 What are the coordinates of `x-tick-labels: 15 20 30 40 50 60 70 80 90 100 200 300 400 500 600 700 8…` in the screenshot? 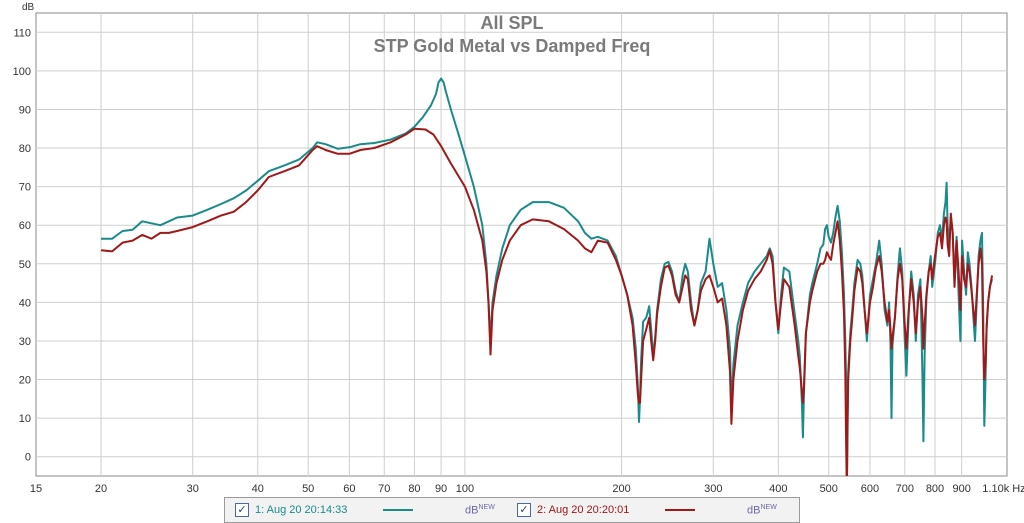 It's located at (527, 489).